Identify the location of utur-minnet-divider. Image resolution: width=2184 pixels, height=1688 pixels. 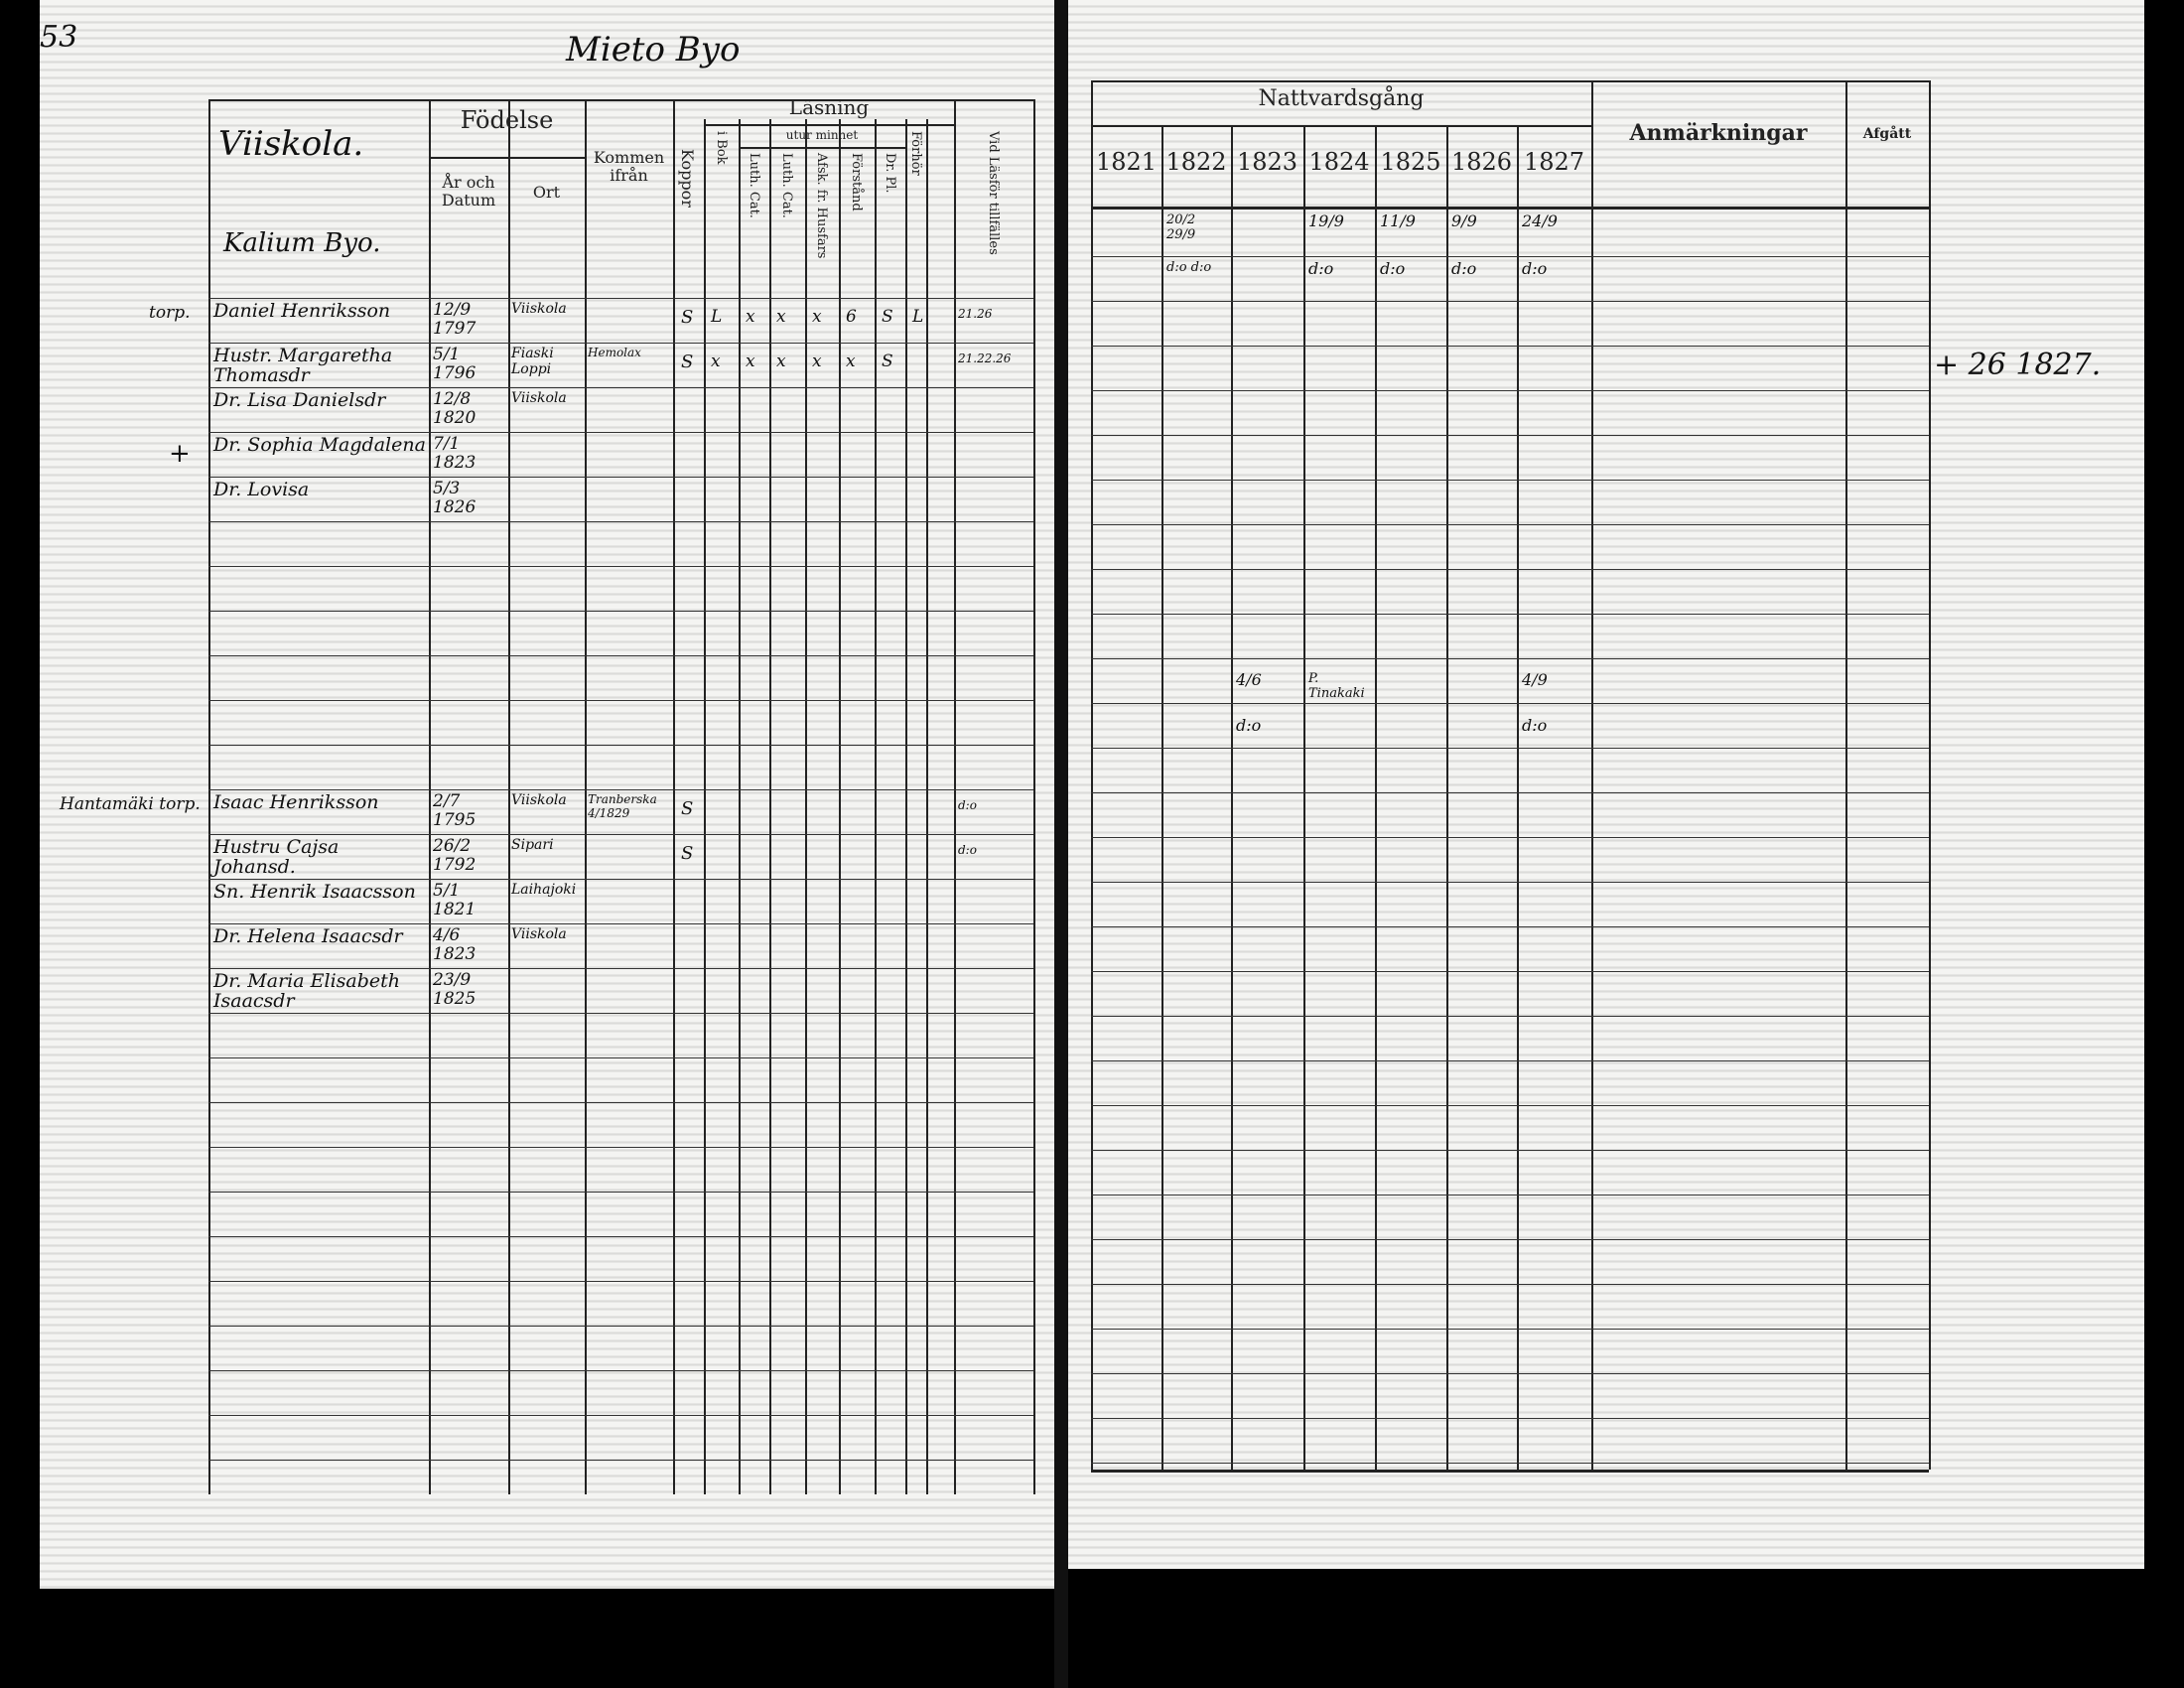
(822, 148).